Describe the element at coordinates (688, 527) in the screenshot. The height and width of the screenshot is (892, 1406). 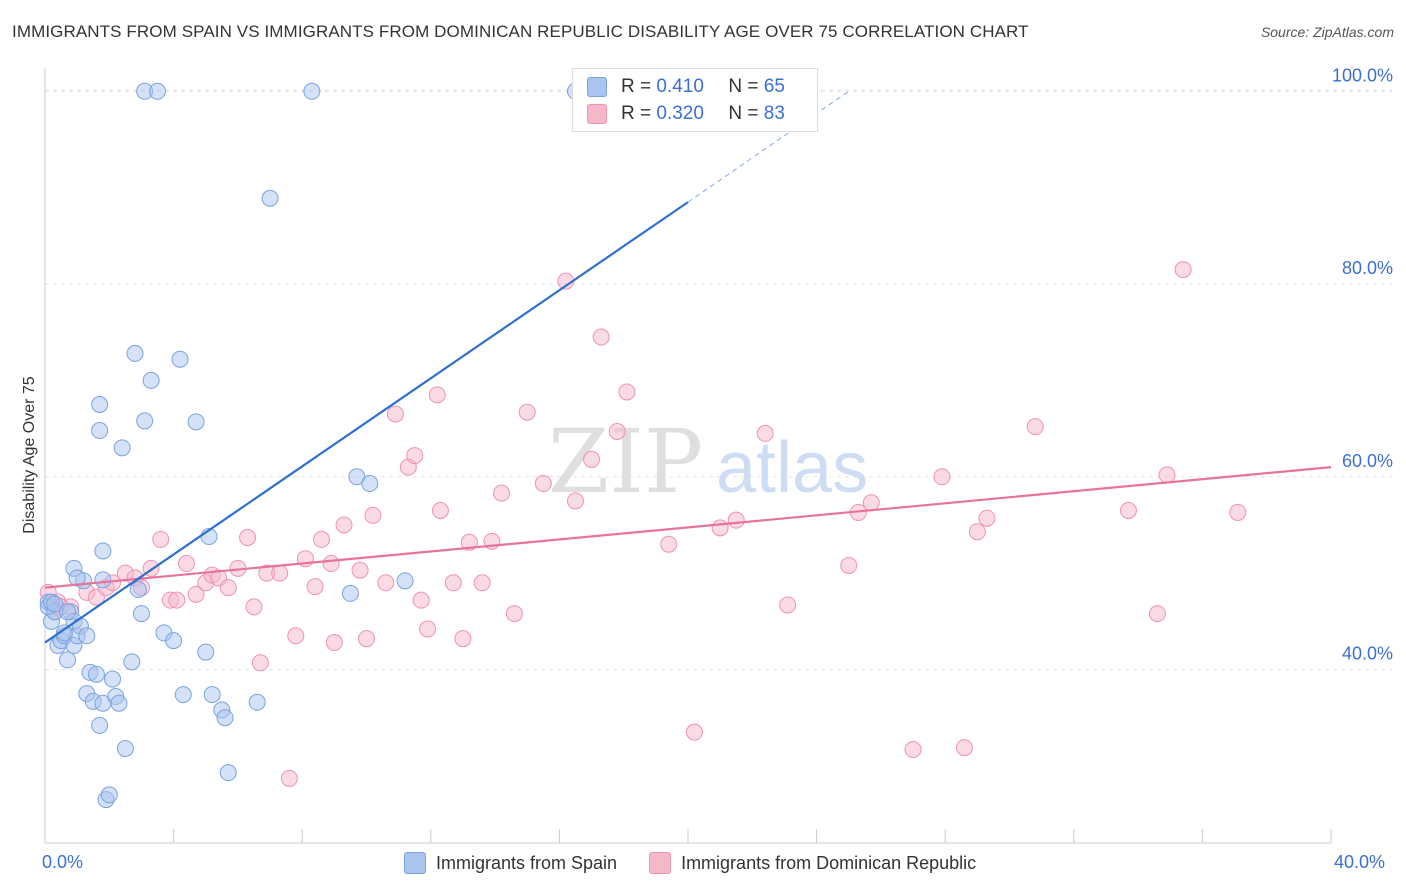
I see `dominican-trend-line` at that location.